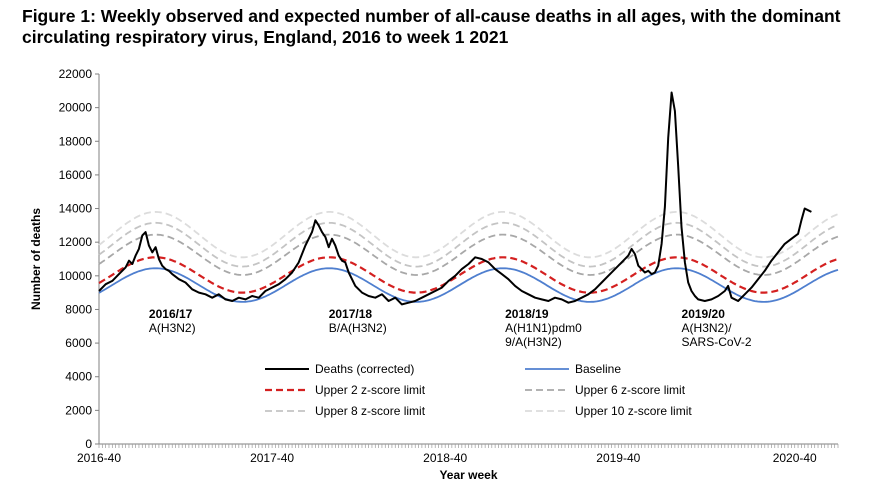  Describe the element at coordinates (272, 458) in the screenshot. I see `x-tick-label: 2017-40` at that location.